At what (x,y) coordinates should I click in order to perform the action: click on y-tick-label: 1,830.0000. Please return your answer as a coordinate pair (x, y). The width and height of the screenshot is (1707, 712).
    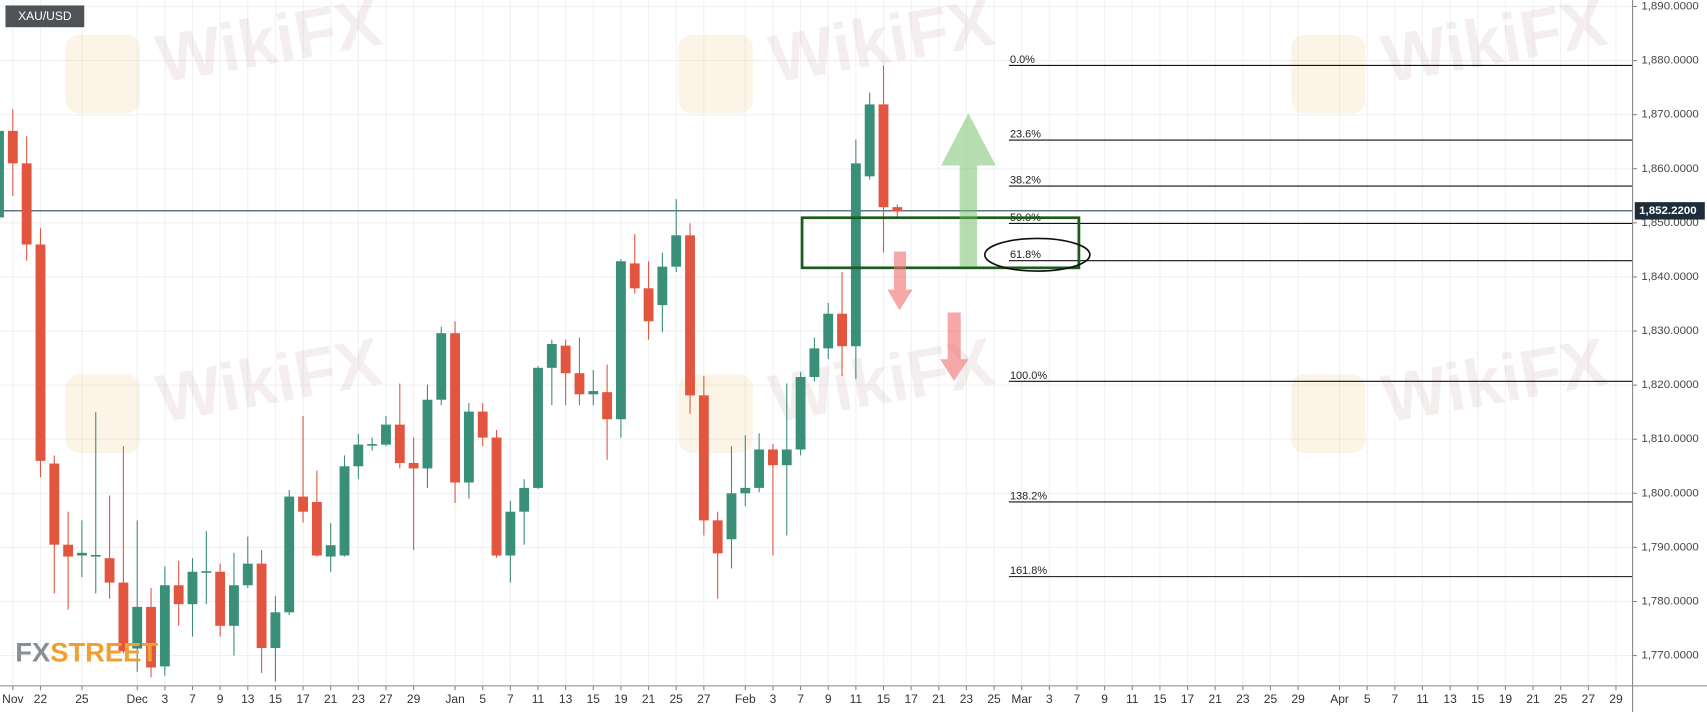
    Looking at the image, I should click on (1669, 331).